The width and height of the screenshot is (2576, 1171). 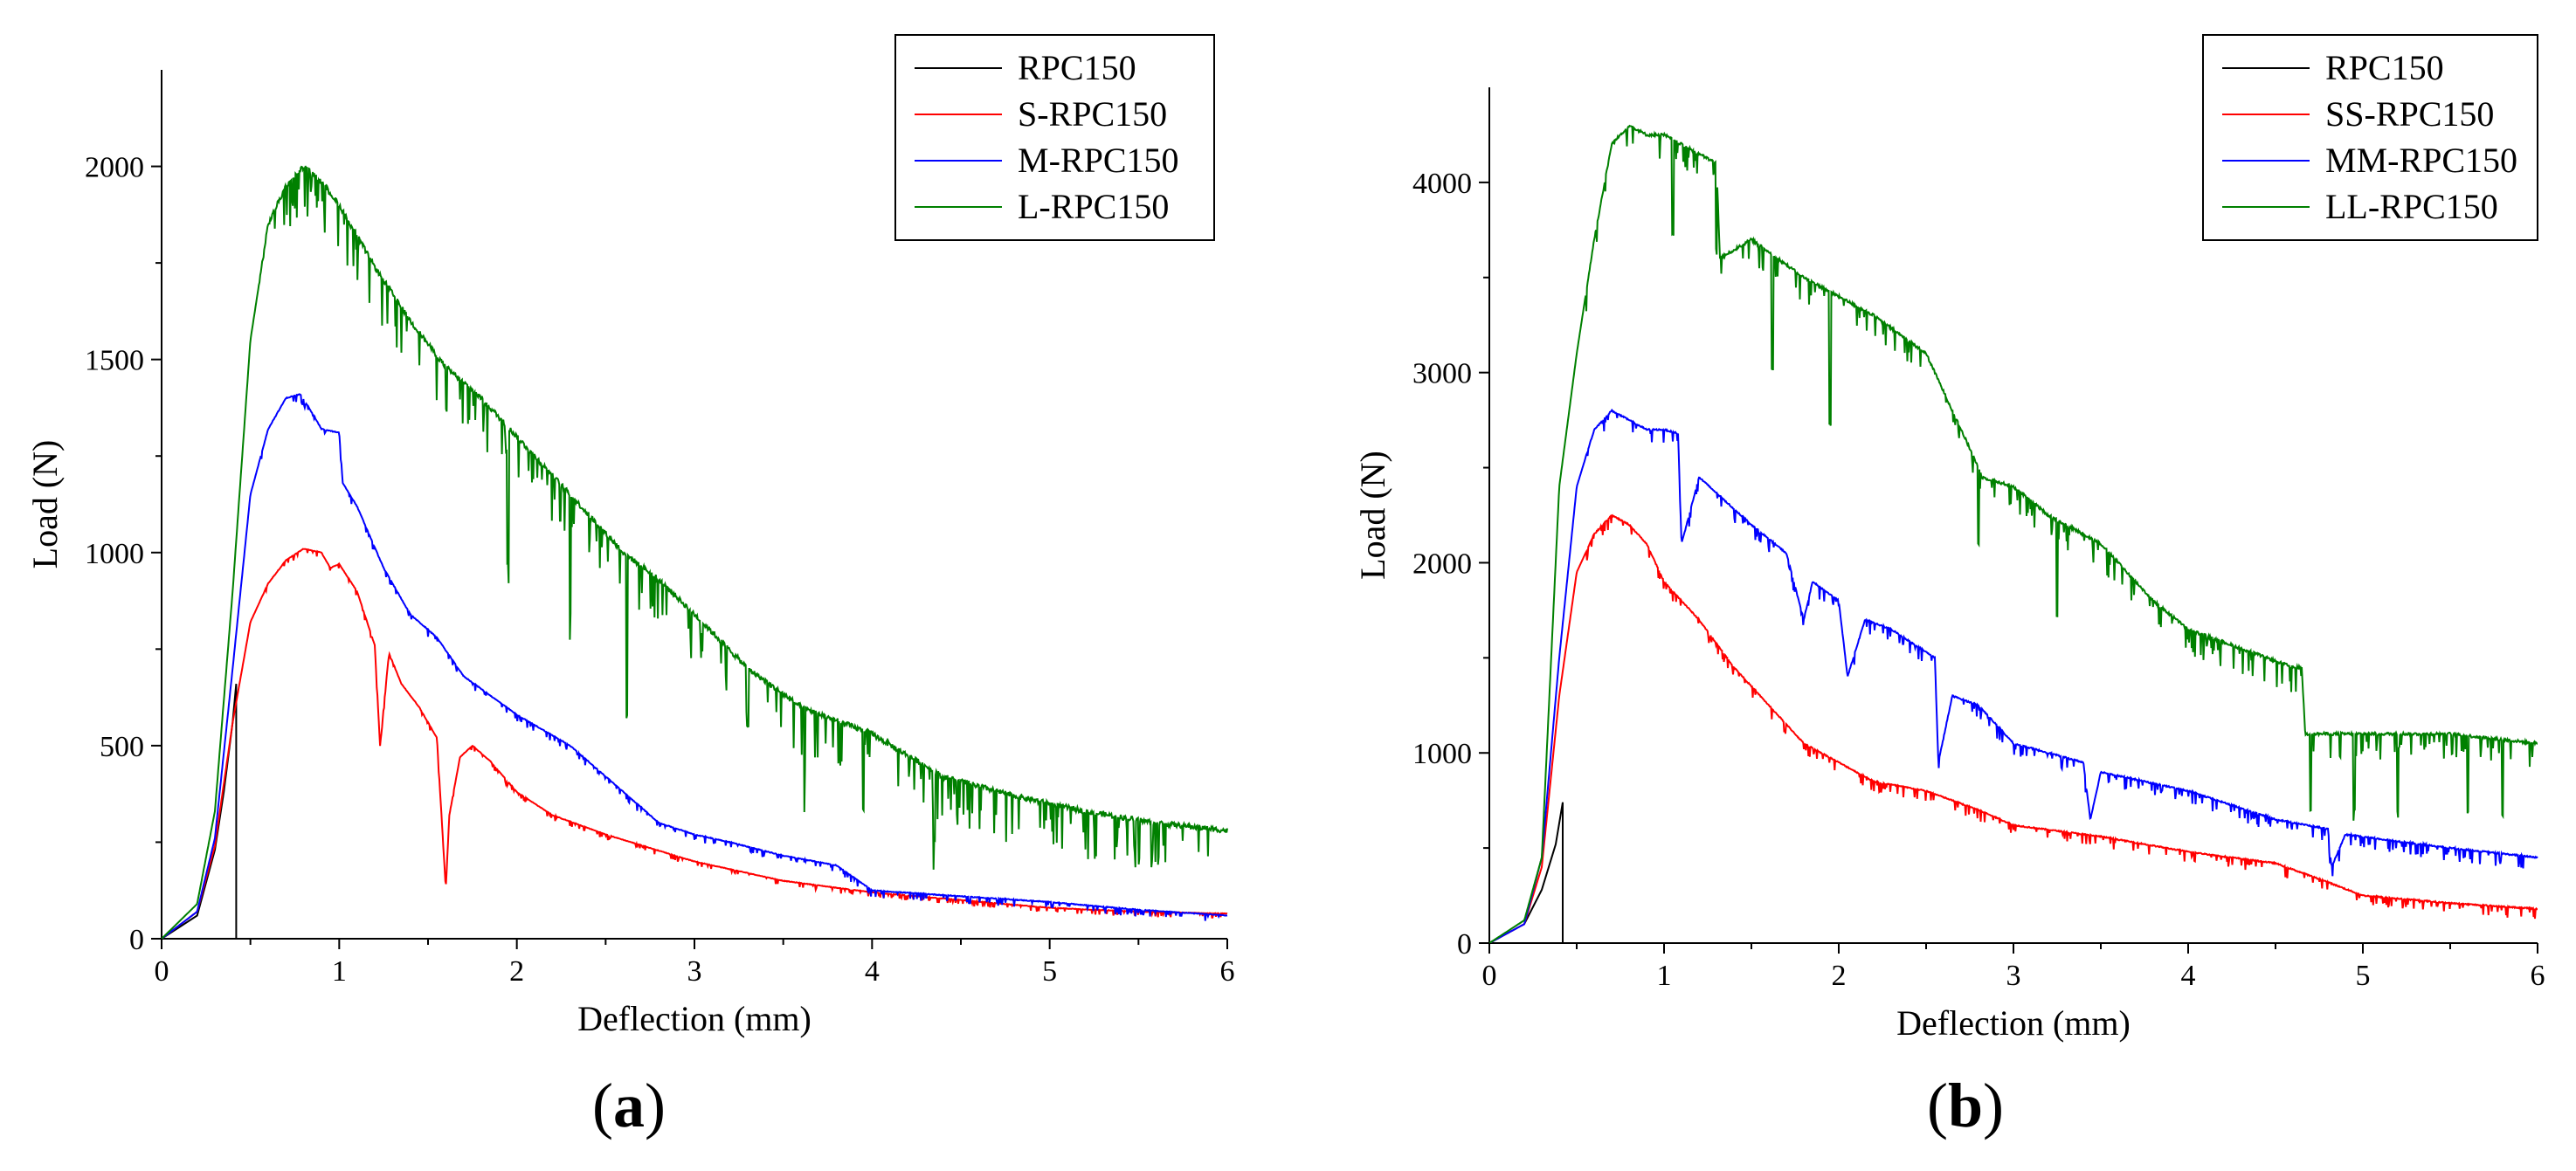 What do you see at coordinates (2411, 207) in the screenshot?
I see `legend-label: LL-RPC150` at bounding box center [2411, 207].